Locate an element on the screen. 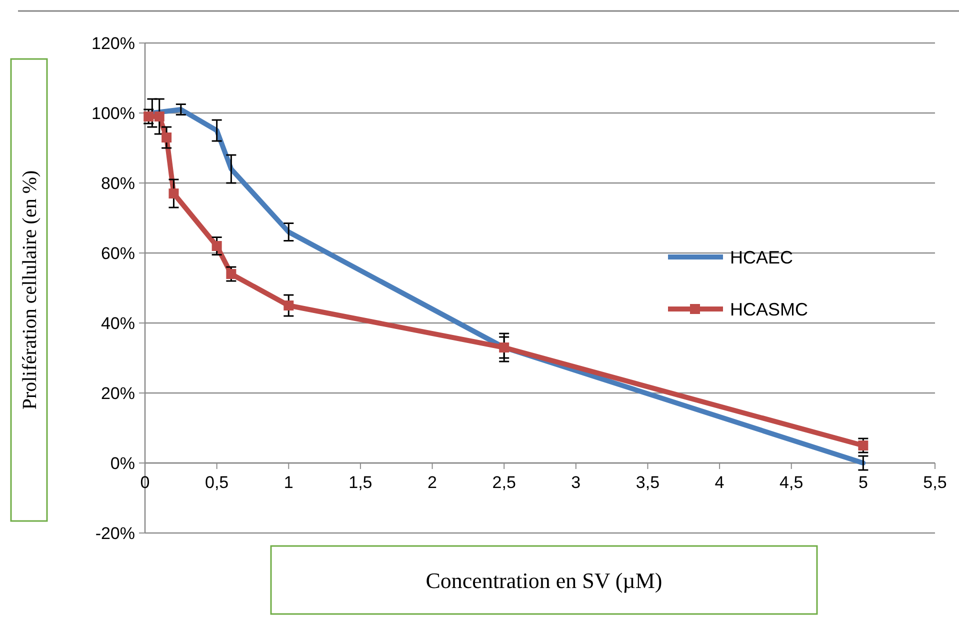 Image resolution: width=959 pixels, height=638 pixels. x-tick-label: 4,5 is located at coordinates (792, 482).